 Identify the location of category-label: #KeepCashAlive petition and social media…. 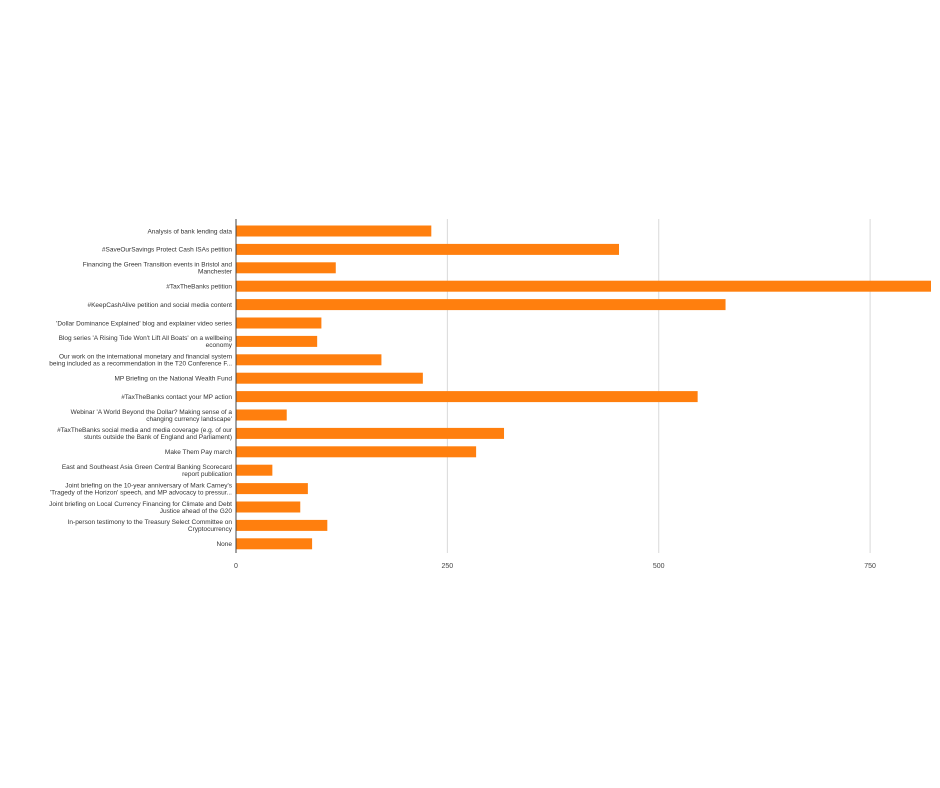
(159, 305).